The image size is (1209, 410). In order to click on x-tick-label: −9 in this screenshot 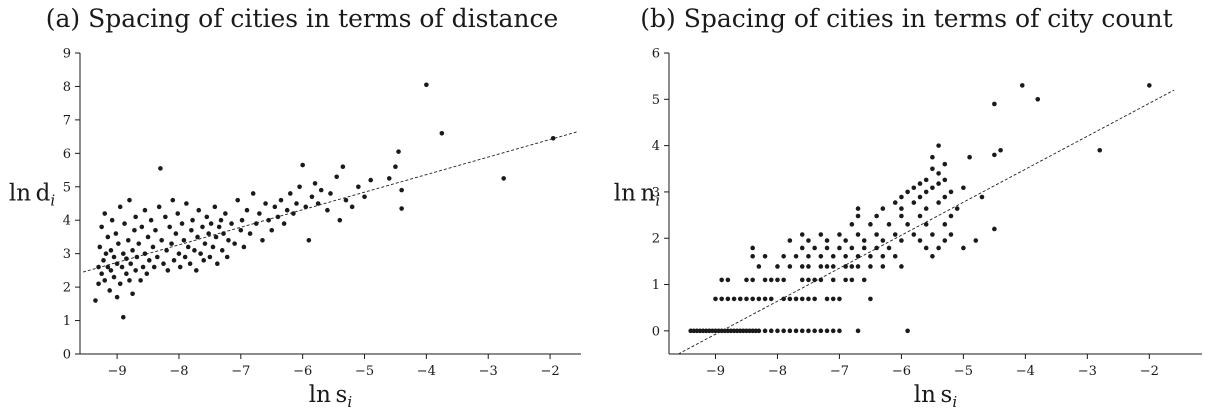, I will do `click(715, 371)`.